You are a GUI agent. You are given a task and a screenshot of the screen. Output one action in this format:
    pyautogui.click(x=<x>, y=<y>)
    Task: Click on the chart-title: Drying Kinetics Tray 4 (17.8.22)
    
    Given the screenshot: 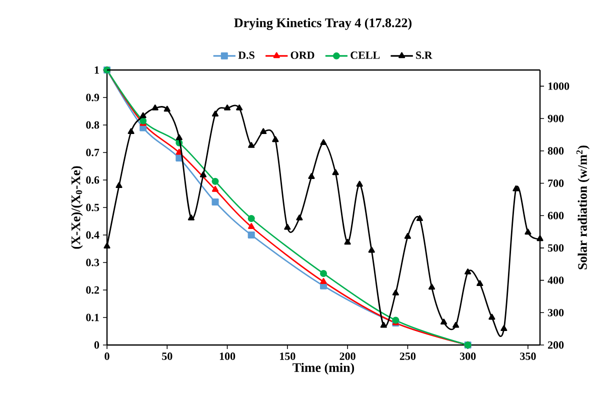 What is the action you would take?
    pyautogui.click(x=323, y=24)
    